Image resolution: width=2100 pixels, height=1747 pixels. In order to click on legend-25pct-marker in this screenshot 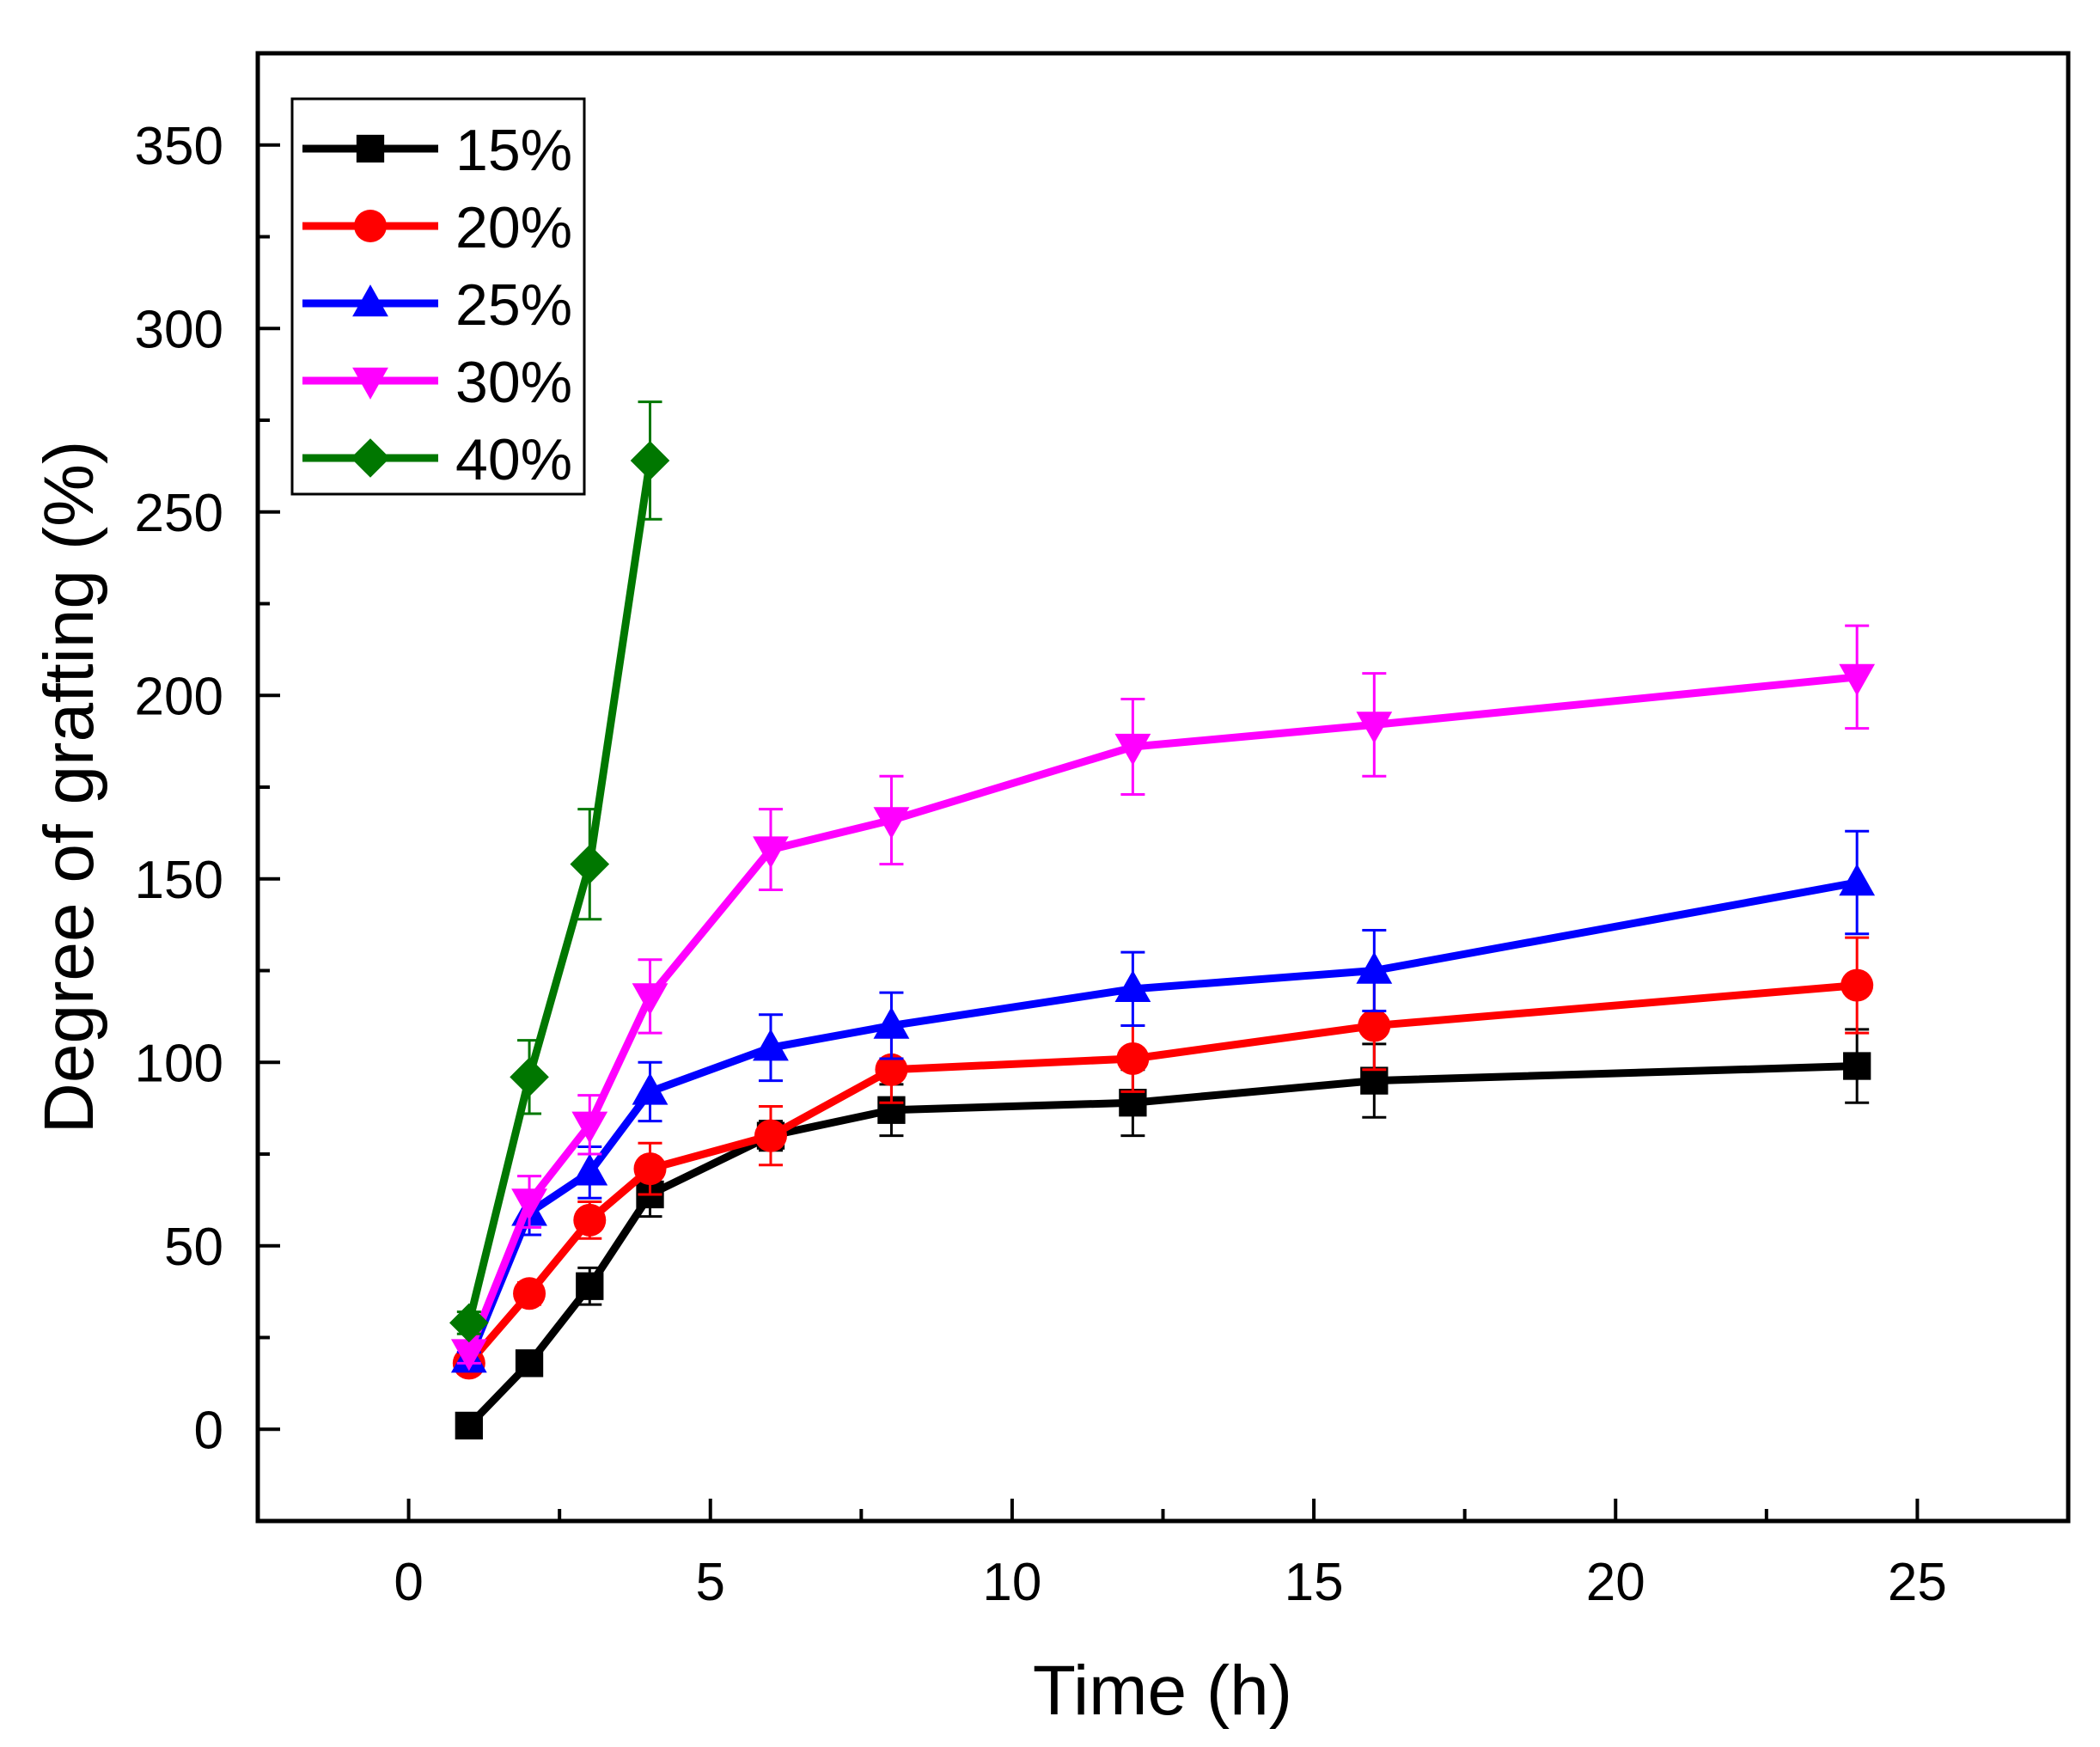, I will do `click(370, 301)`.